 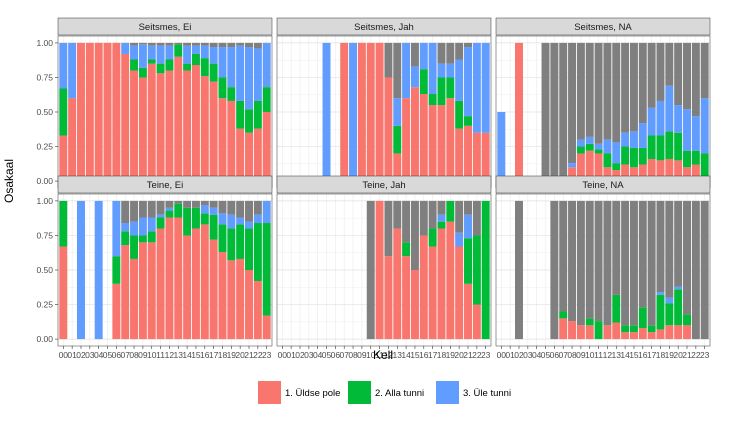 What do you see at coordinates (384, 26) in the screenshot?
I see `facet-strip` at bounding box center [384, 26].